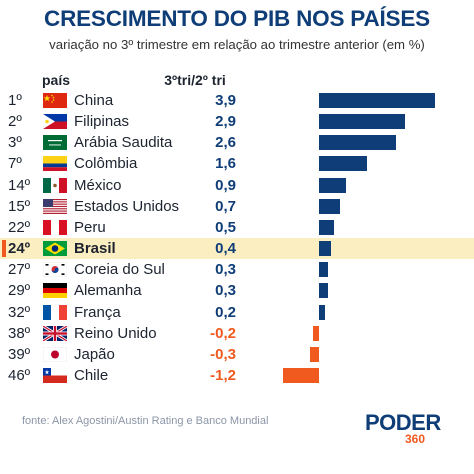  Describe the element at coordinates (94, 354) in the screenshot. I see `country-label: Japão` at that location.